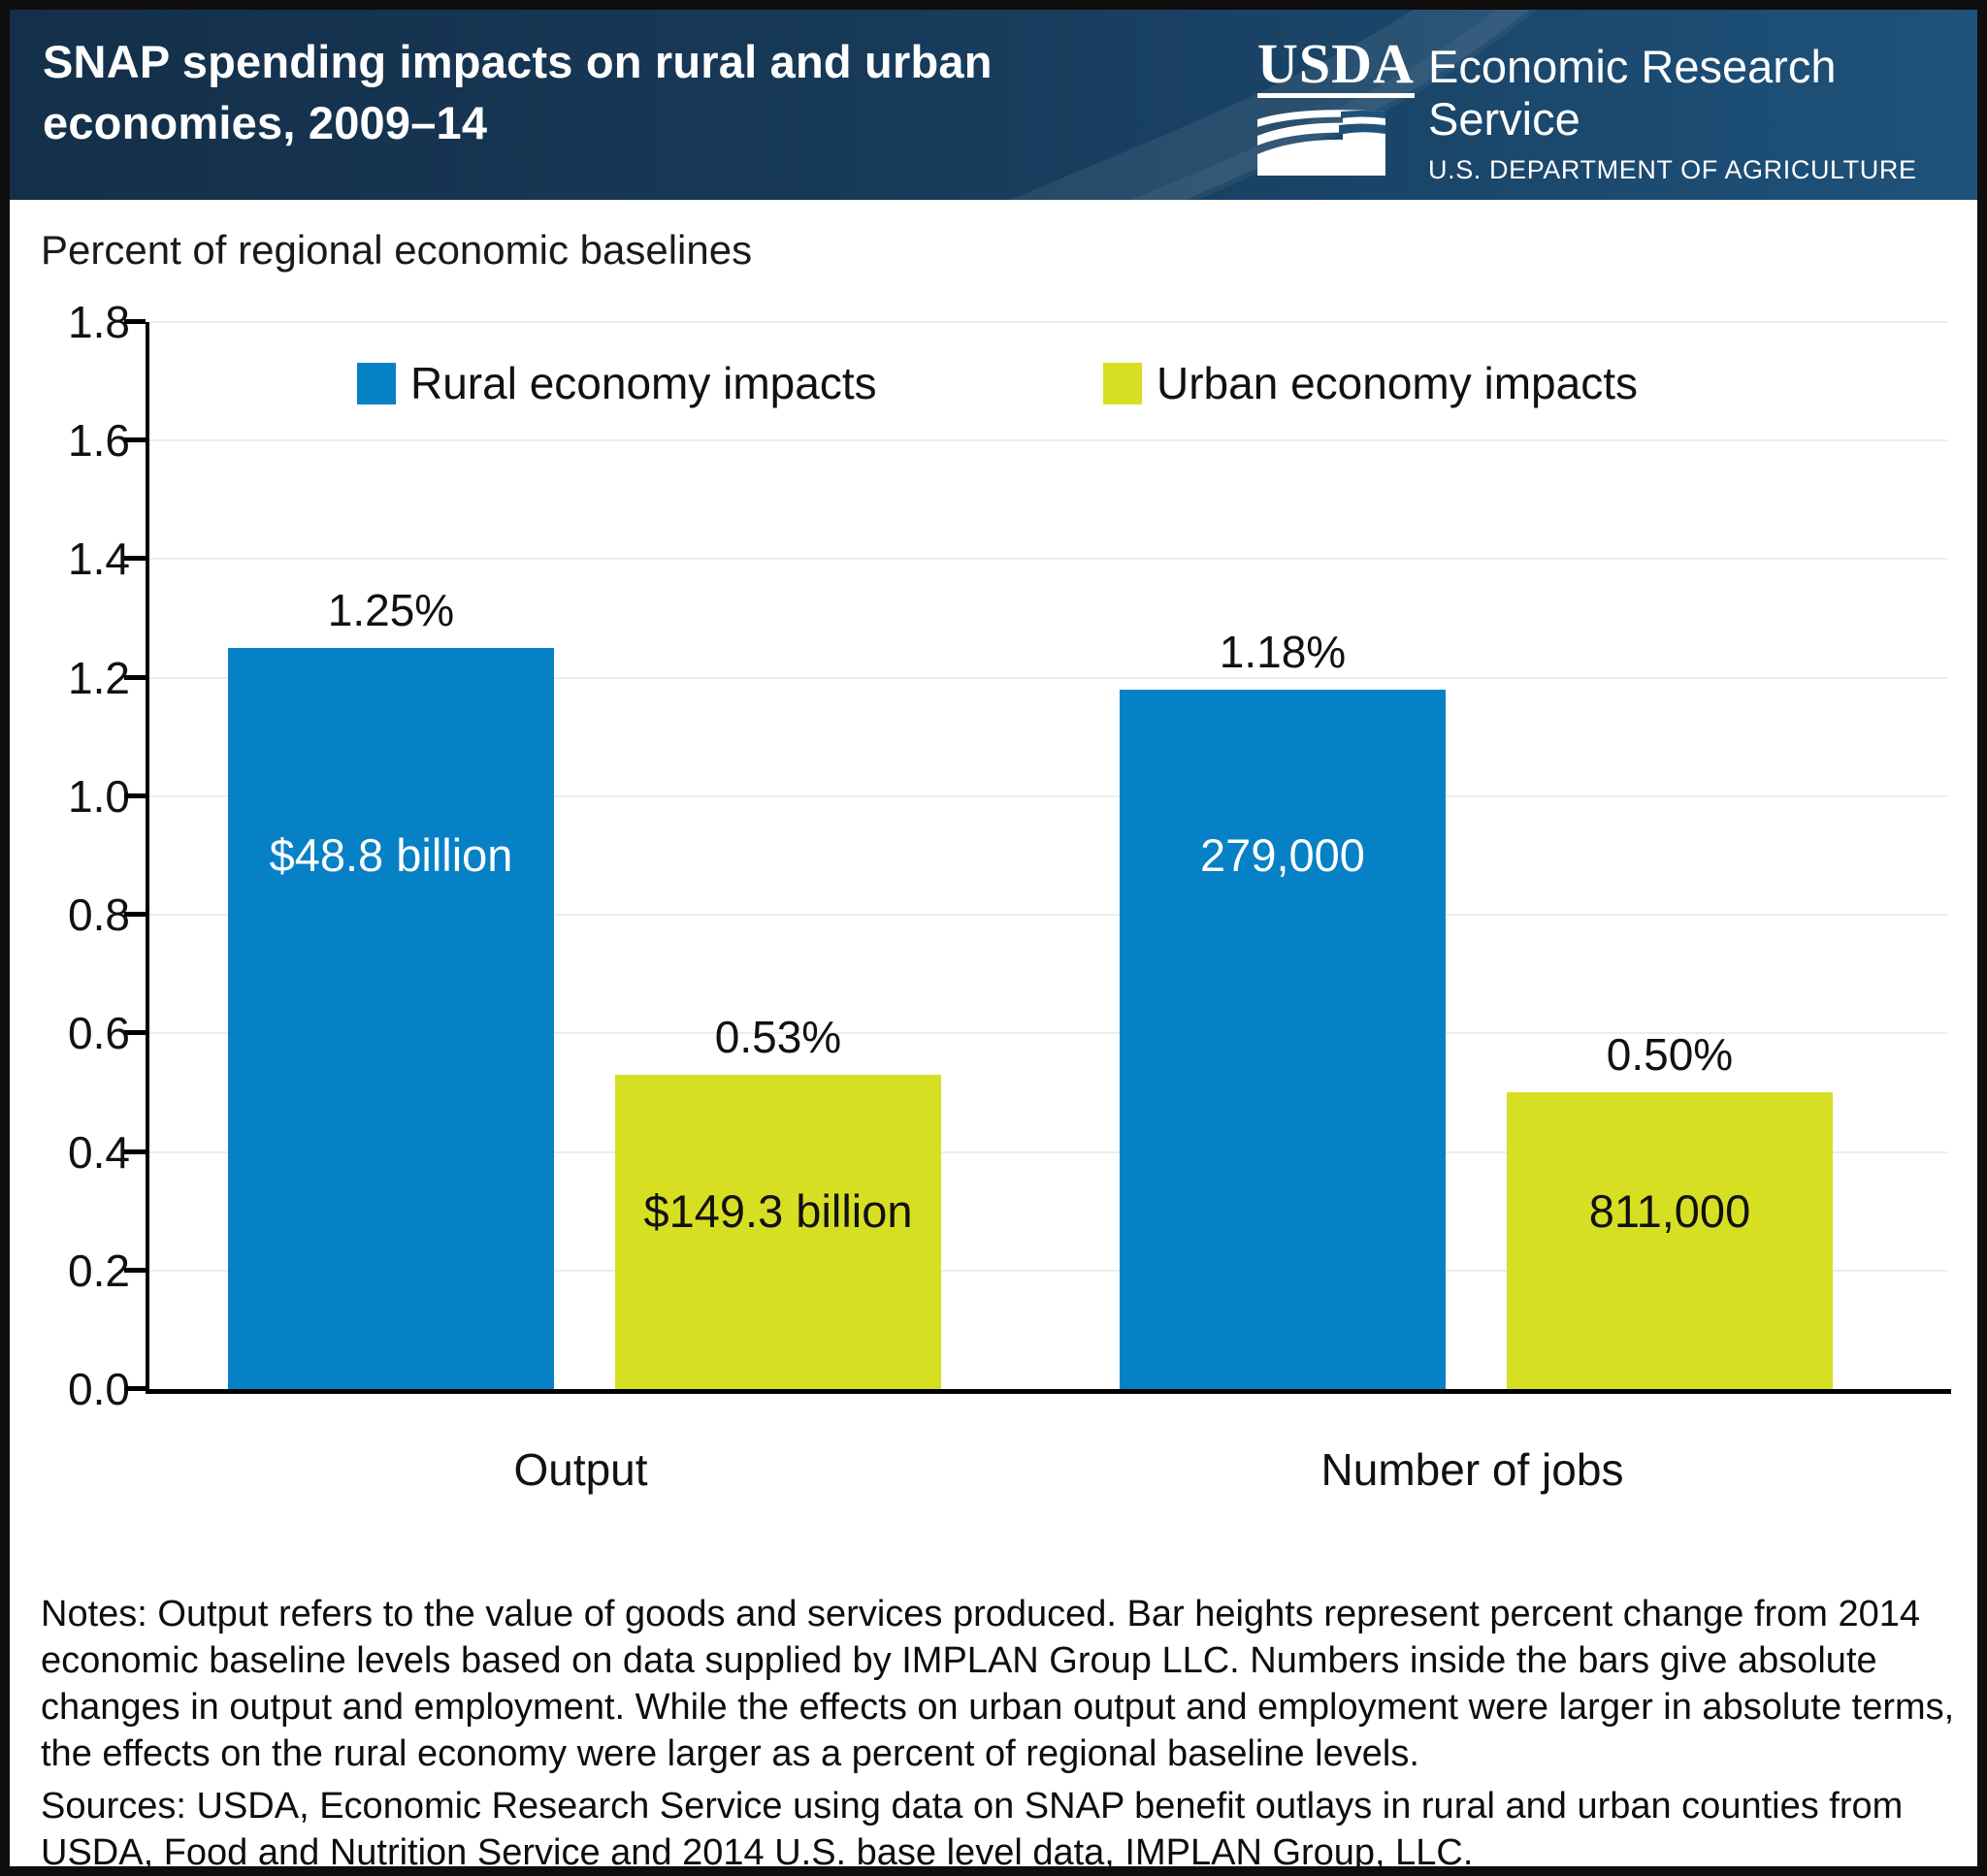  I want to click on chart-subtitle: Percent of regional economic baselines, so click(397, 250).